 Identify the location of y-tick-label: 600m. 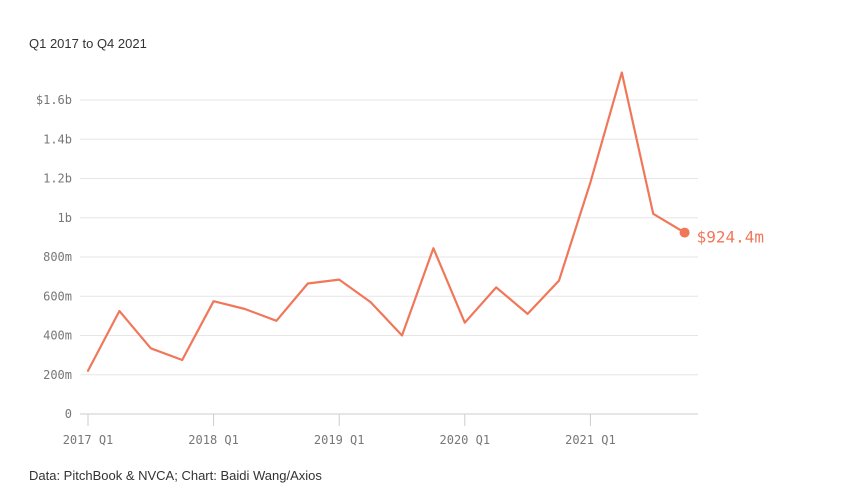
(57, 296).